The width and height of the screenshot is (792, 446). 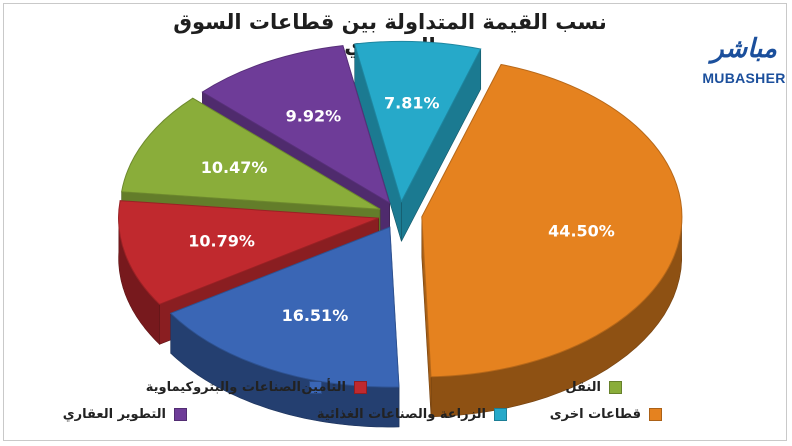 What do you see at coordinates (234, 167) in the screenshot?
I see `pie-data-label-3: 10.47%` at bounding box center [234, 167].